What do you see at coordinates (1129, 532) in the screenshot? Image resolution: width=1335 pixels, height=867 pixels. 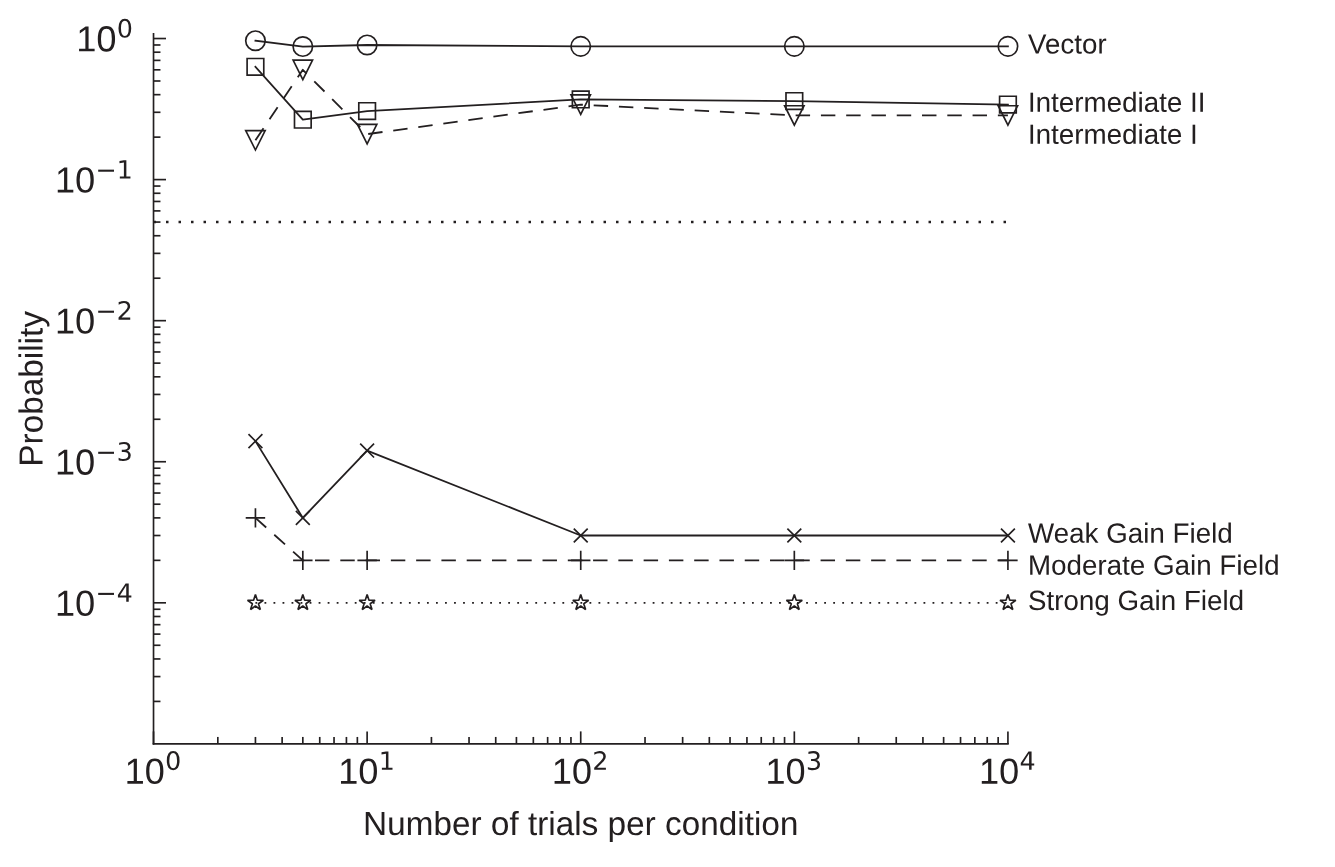 I see `series-label: Weak Gain Field` at bounding box center [1129, 532].